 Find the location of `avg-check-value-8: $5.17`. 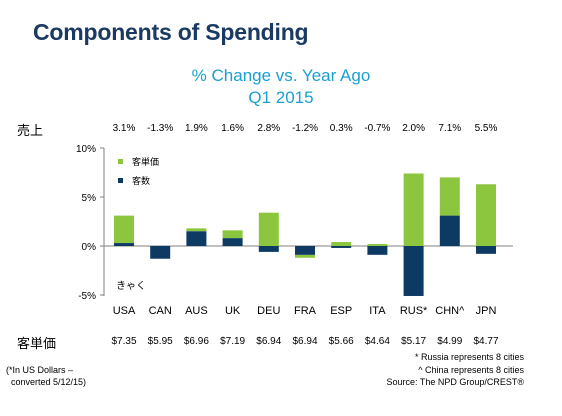

avg-check-value-8: $5.17 is located at coordinates (413, 341).